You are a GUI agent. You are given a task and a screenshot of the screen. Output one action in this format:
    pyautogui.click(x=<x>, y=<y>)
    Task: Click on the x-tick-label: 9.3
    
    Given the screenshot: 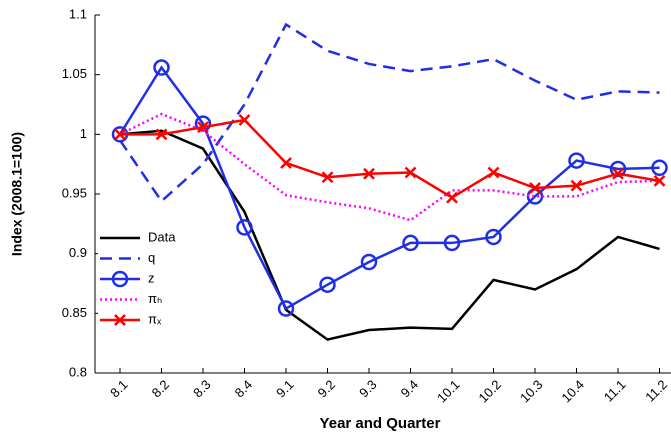 What is the action you would take?
    pyautogui.click(x=367, y=388)
    